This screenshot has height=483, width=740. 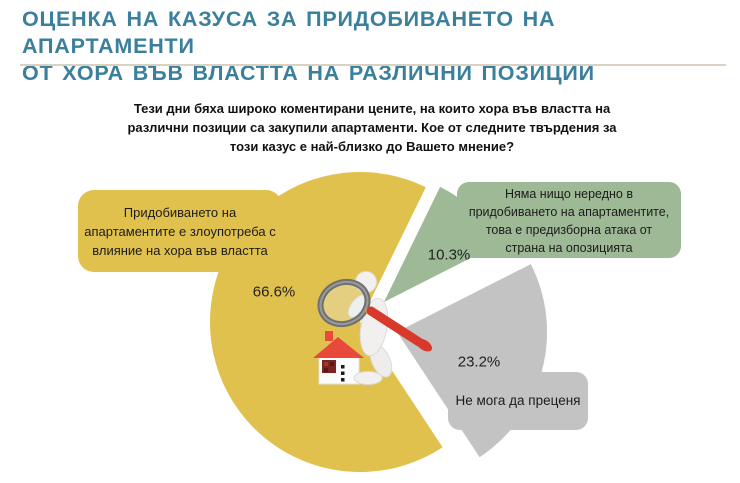 What do you see at coordinates (569, 248) in the screenshot?
I see `callout-line: страна на опозицията` at bounding box center [569, 248].